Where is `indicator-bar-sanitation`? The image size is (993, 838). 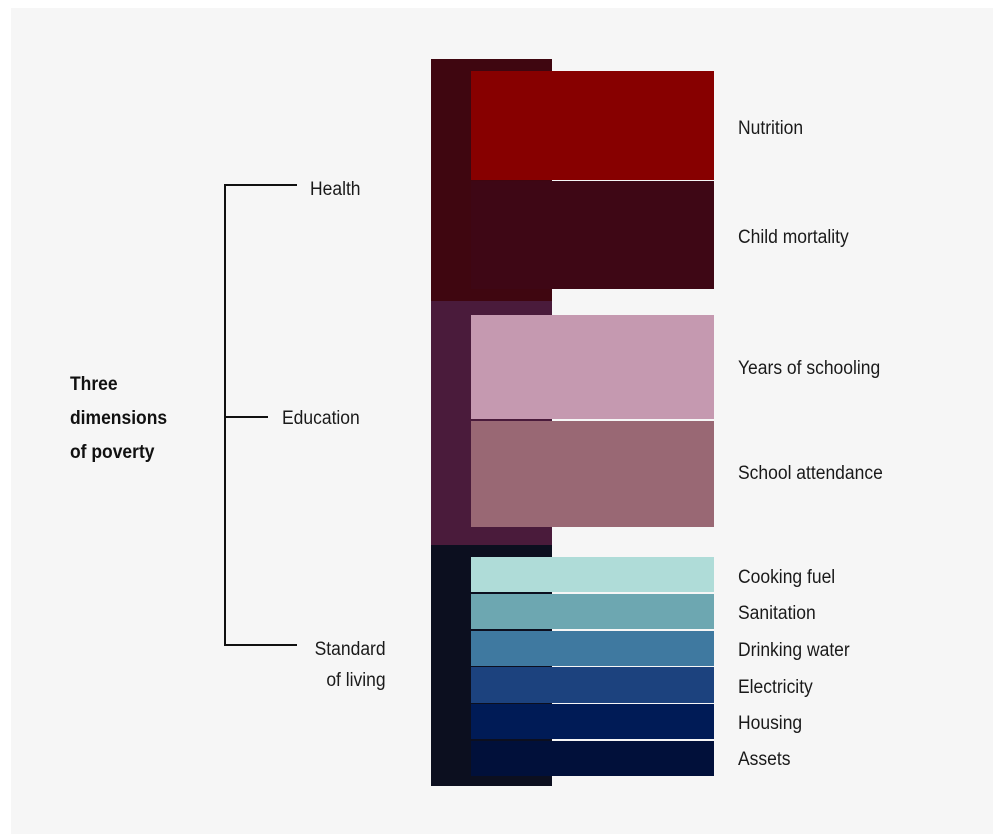
indicator-bar-sanitation is located at coordinates (592, 611).